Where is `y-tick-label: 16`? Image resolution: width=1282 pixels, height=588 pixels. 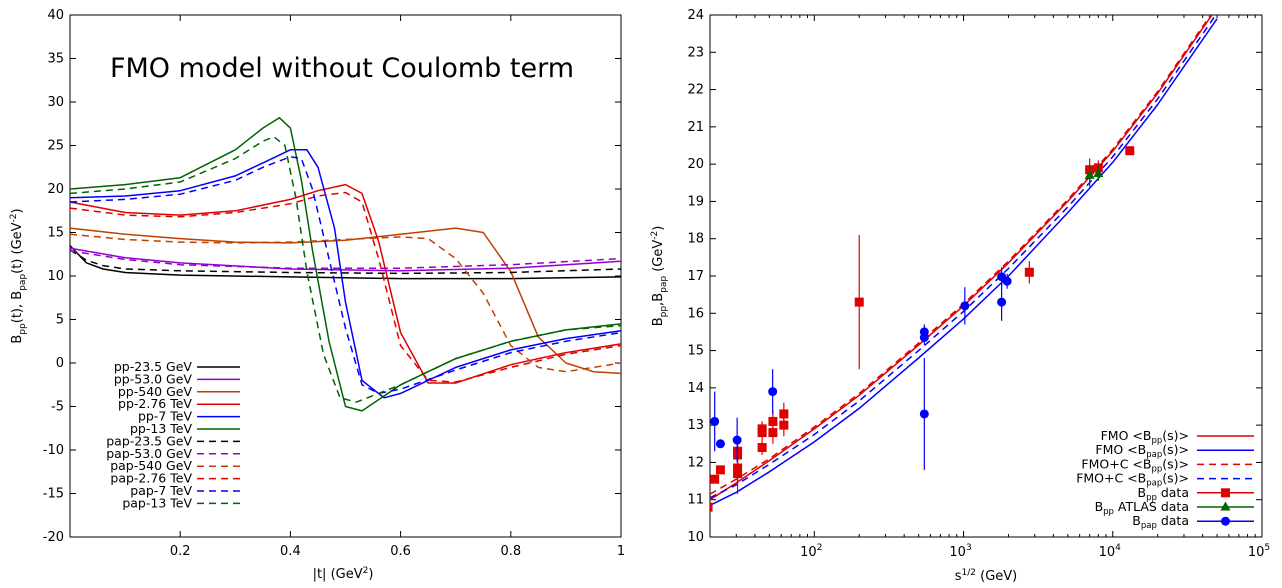 y-tick-label: 16 is located at coordinates (695, 313).